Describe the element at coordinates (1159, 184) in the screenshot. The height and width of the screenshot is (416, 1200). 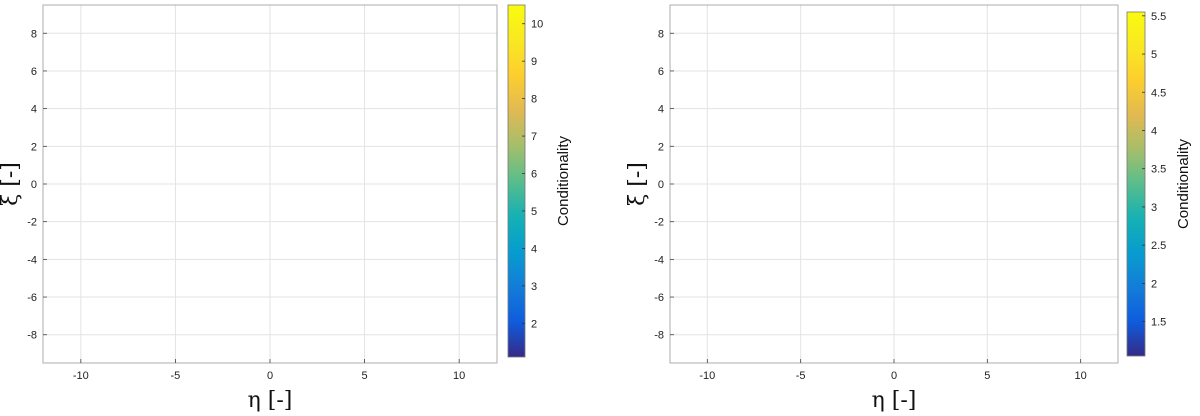
I see `colorbar: 1.5 2 2.5 3 3.5 4 4.5 5 5.5 Conditionality` at that location.